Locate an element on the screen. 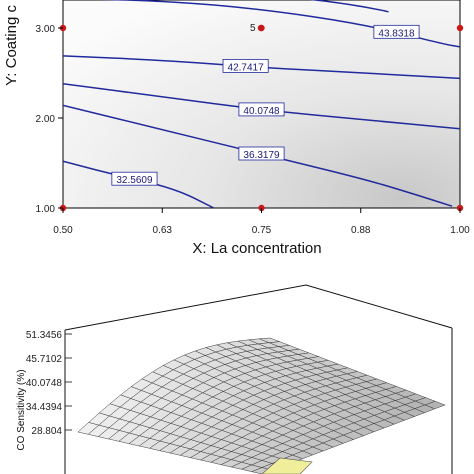  contour-label: 32.5609 is located at coordinates (134, 180).